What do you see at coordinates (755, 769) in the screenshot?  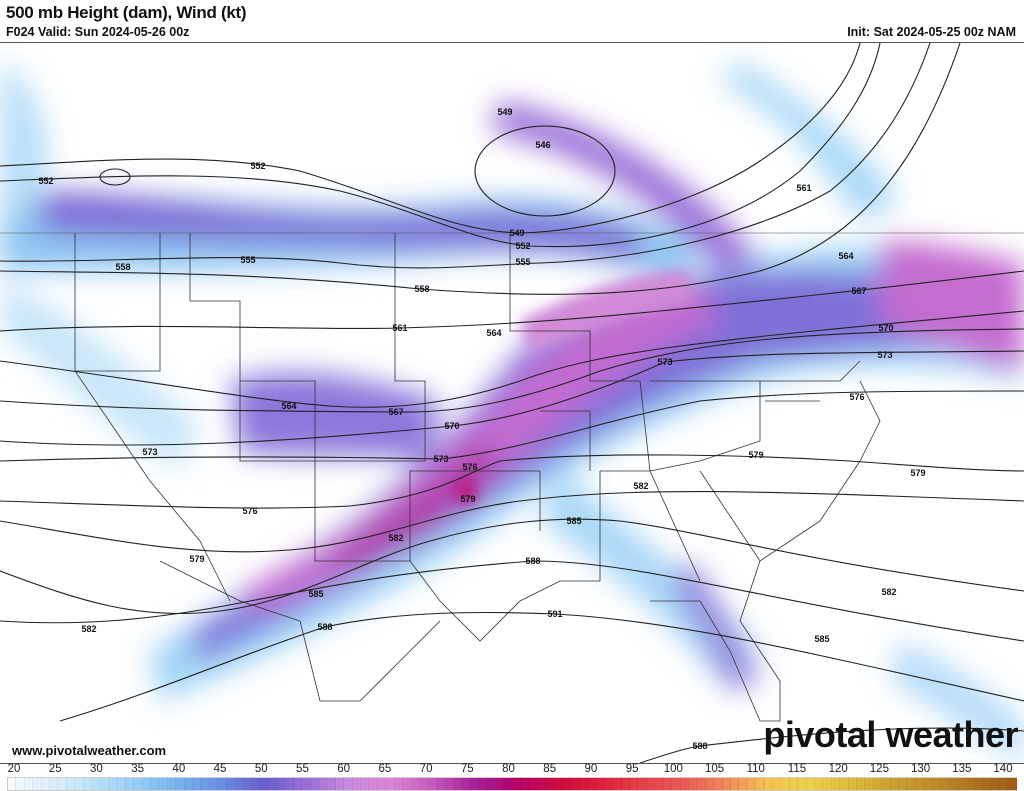 I see `colorbar-tick-label: 110` at bounding box center [755, 769].